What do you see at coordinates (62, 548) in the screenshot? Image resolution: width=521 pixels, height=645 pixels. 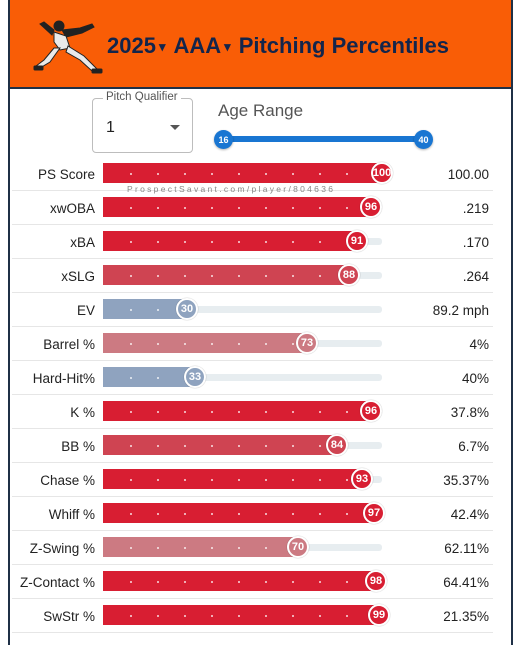 I see `metric-label: Z-Swing %` at bounding box center [62, 548].